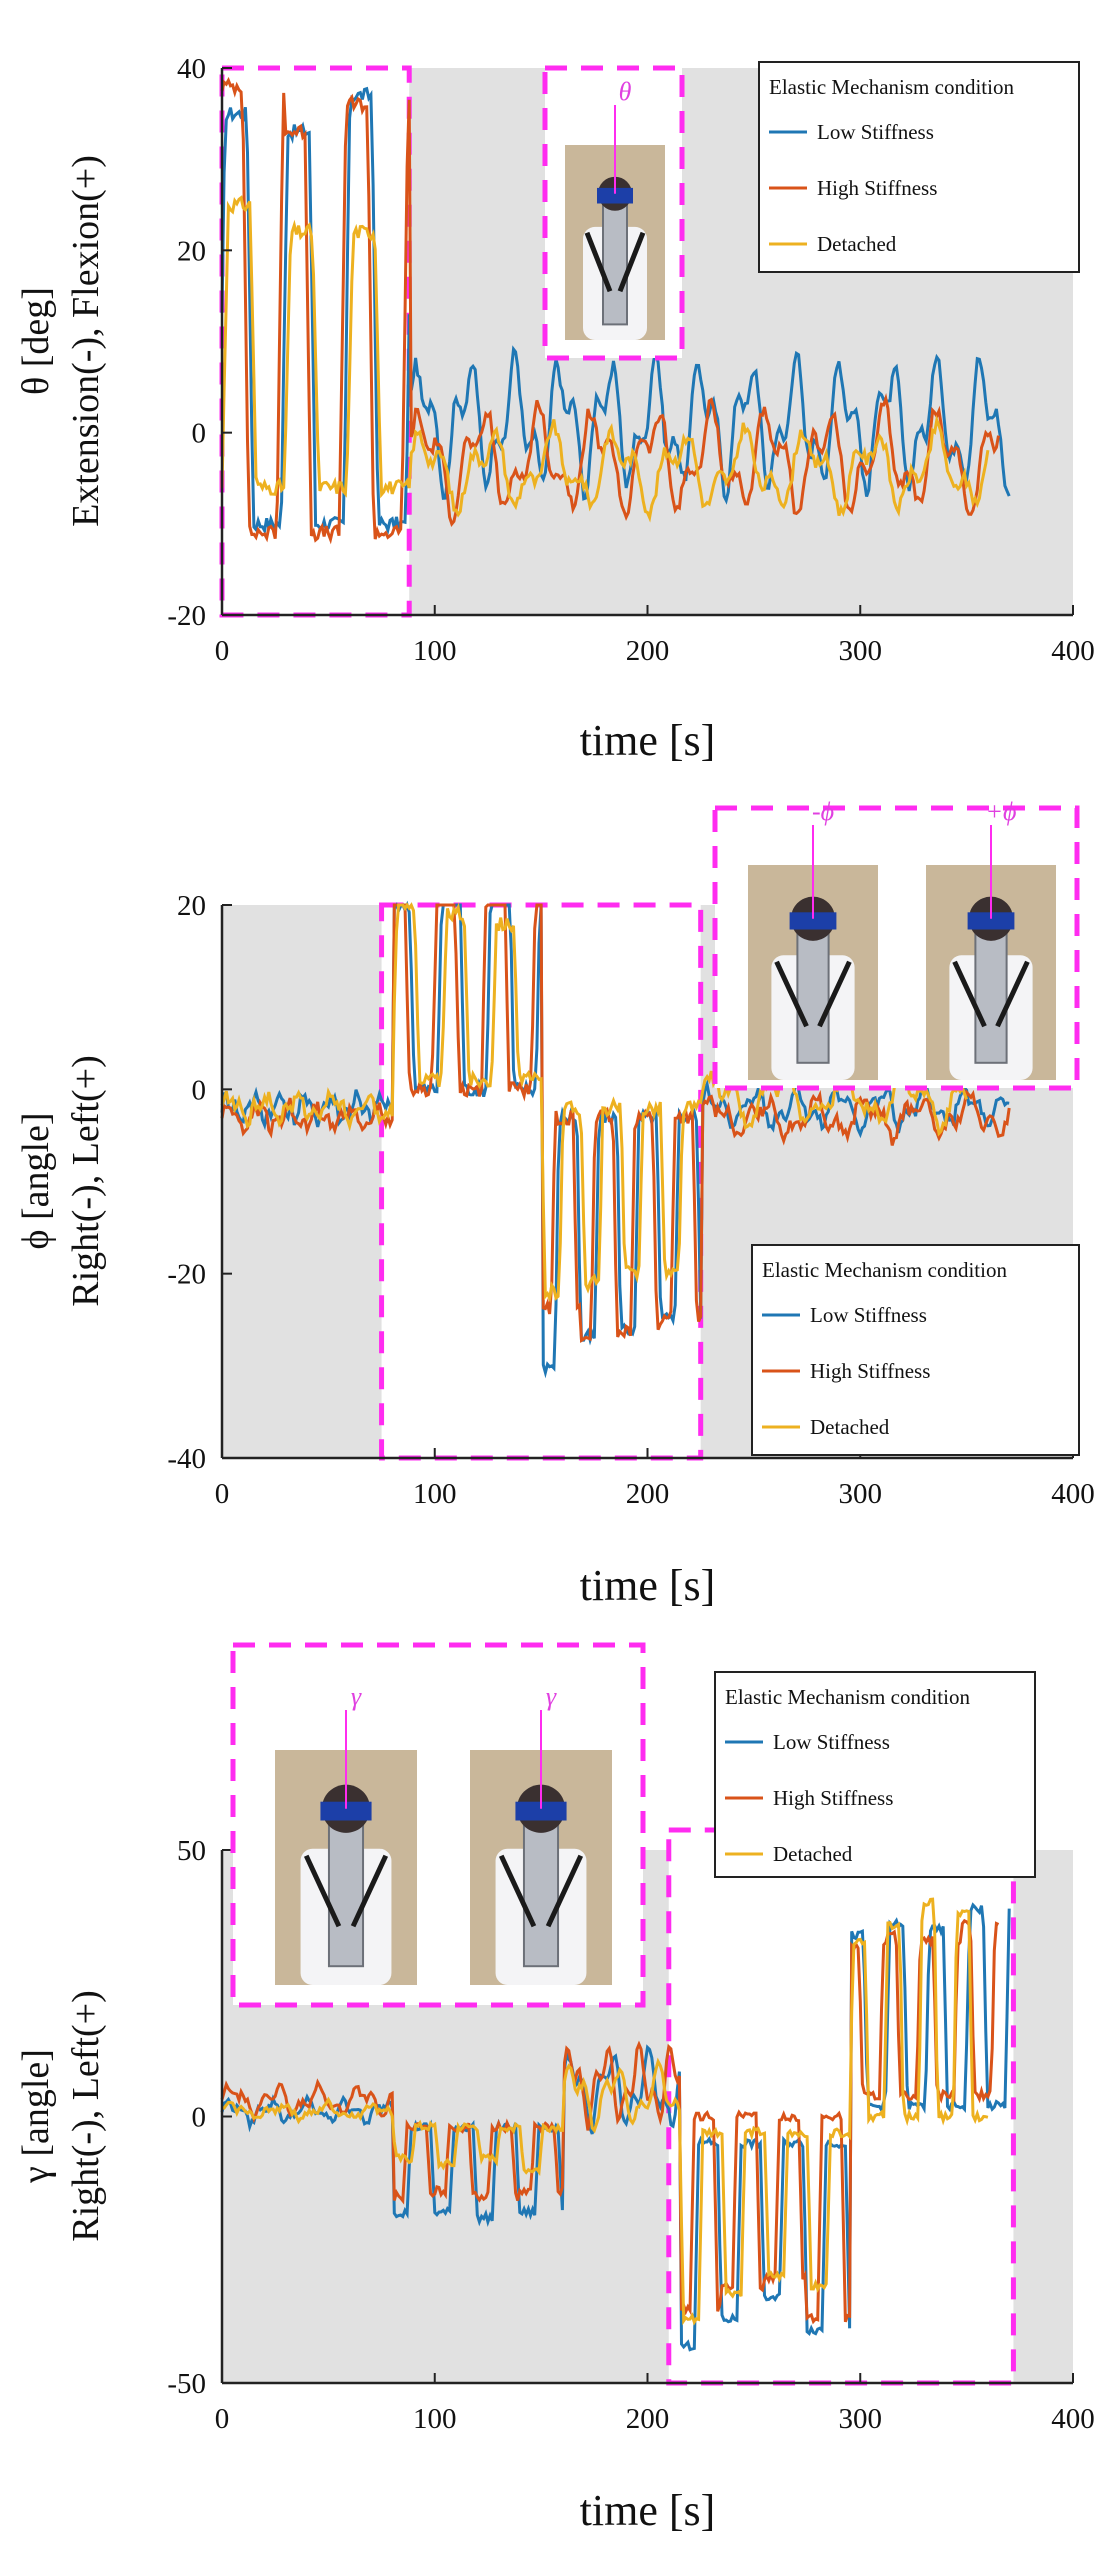 This screenshot has height=2566, width=1117. I want to click on y-tick-label: 40, so click(191, 69).